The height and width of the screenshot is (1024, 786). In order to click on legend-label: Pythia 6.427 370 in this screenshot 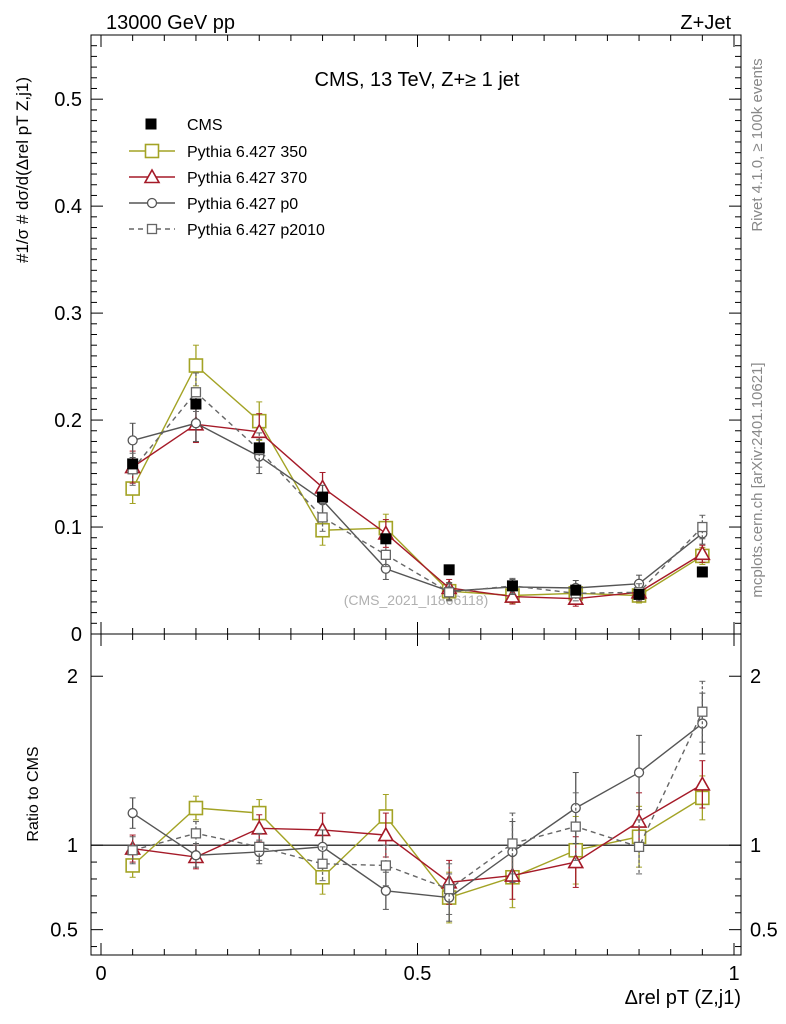, I will do `click(247, 178)`.